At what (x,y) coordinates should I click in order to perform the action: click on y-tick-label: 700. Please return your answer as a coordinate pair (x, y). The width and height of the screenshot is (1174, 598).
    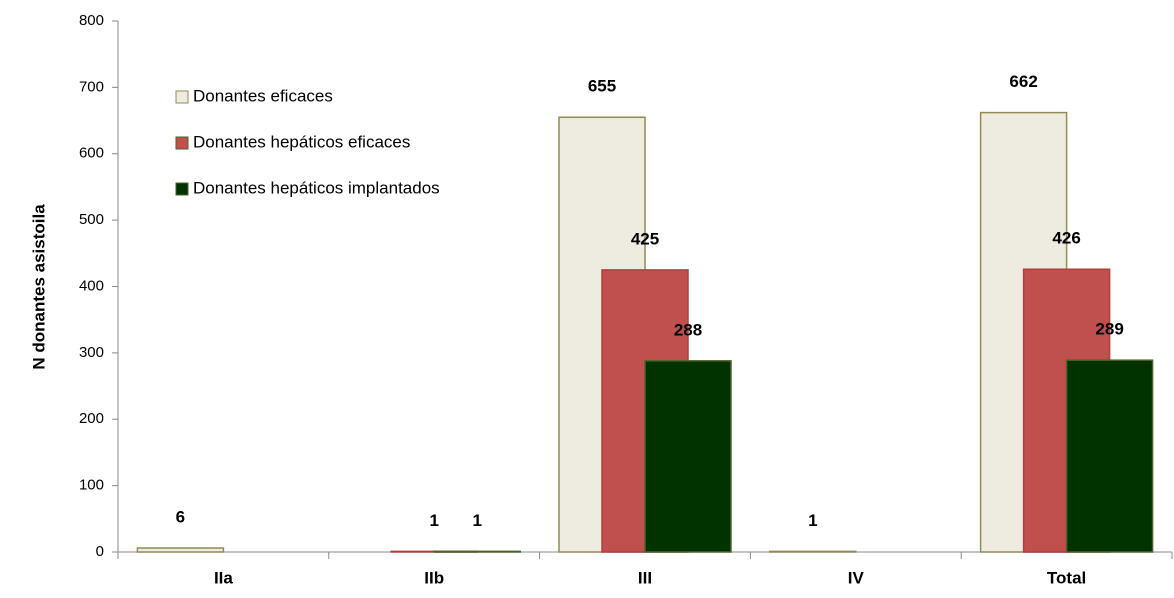
    Looking at the image, I should click on (91, 86).